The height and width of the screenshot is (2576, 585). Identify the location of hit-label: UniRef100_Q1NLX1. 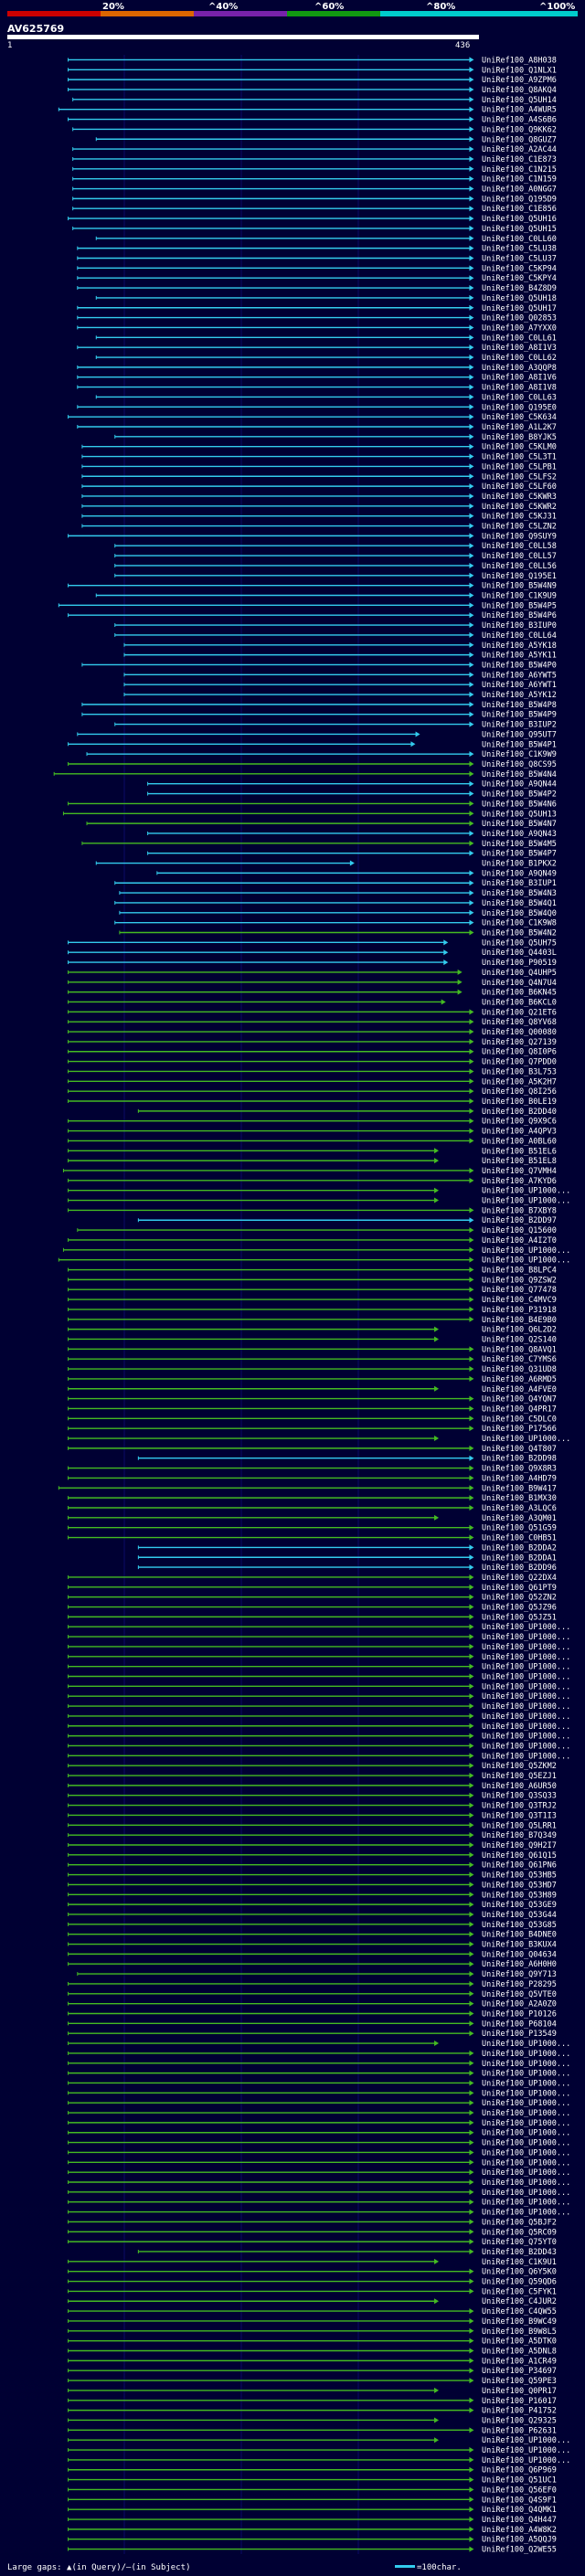
(519, 70).